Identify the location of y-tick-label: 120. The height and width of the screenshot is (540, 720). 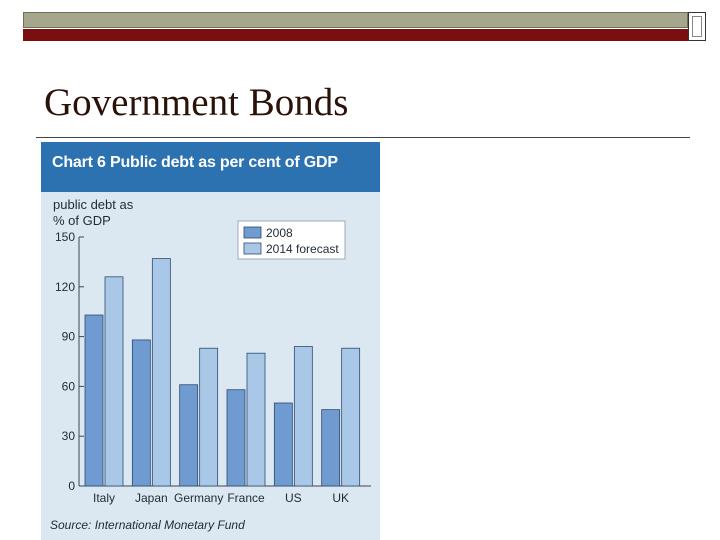
(65, 287).